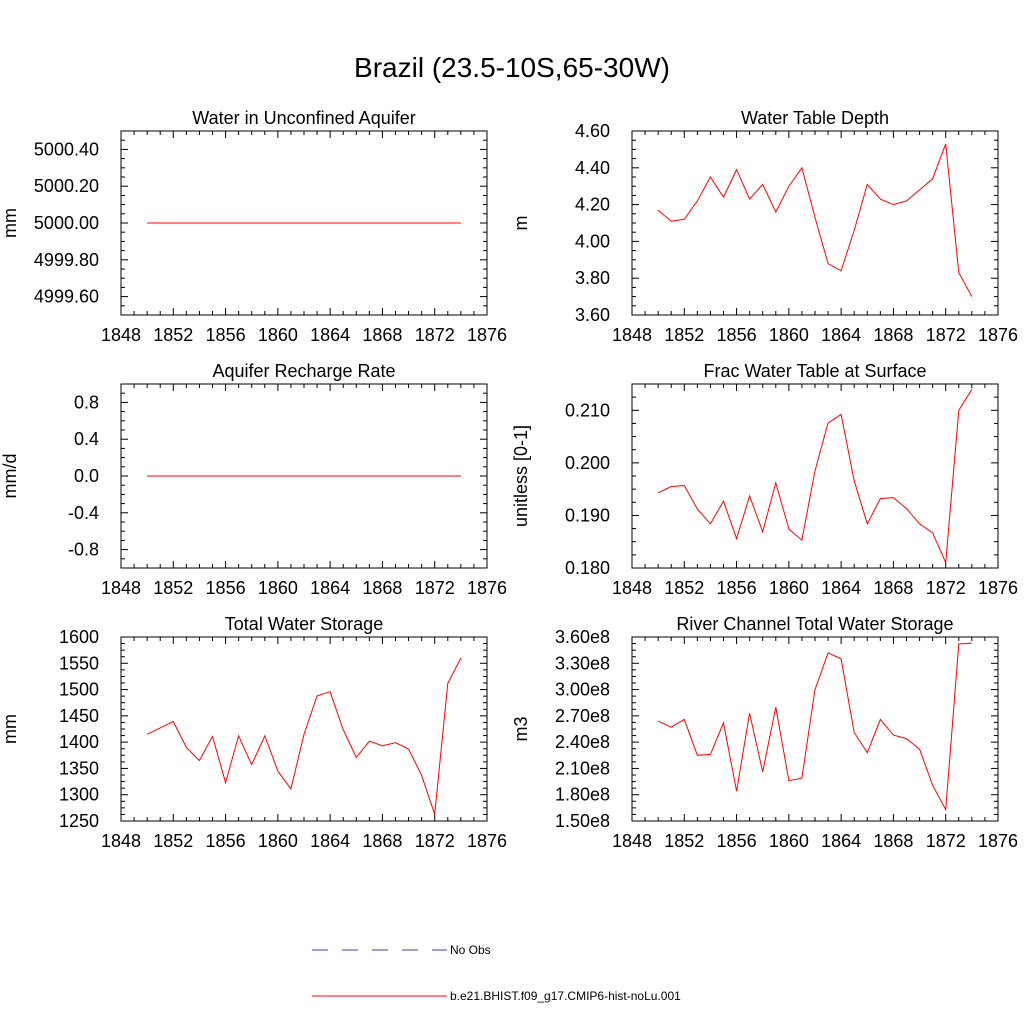  What do you see at coordinates (592, 241) in the screenshot?
I see `y-tick-label: 4.00` at bounding box center [592, 241].